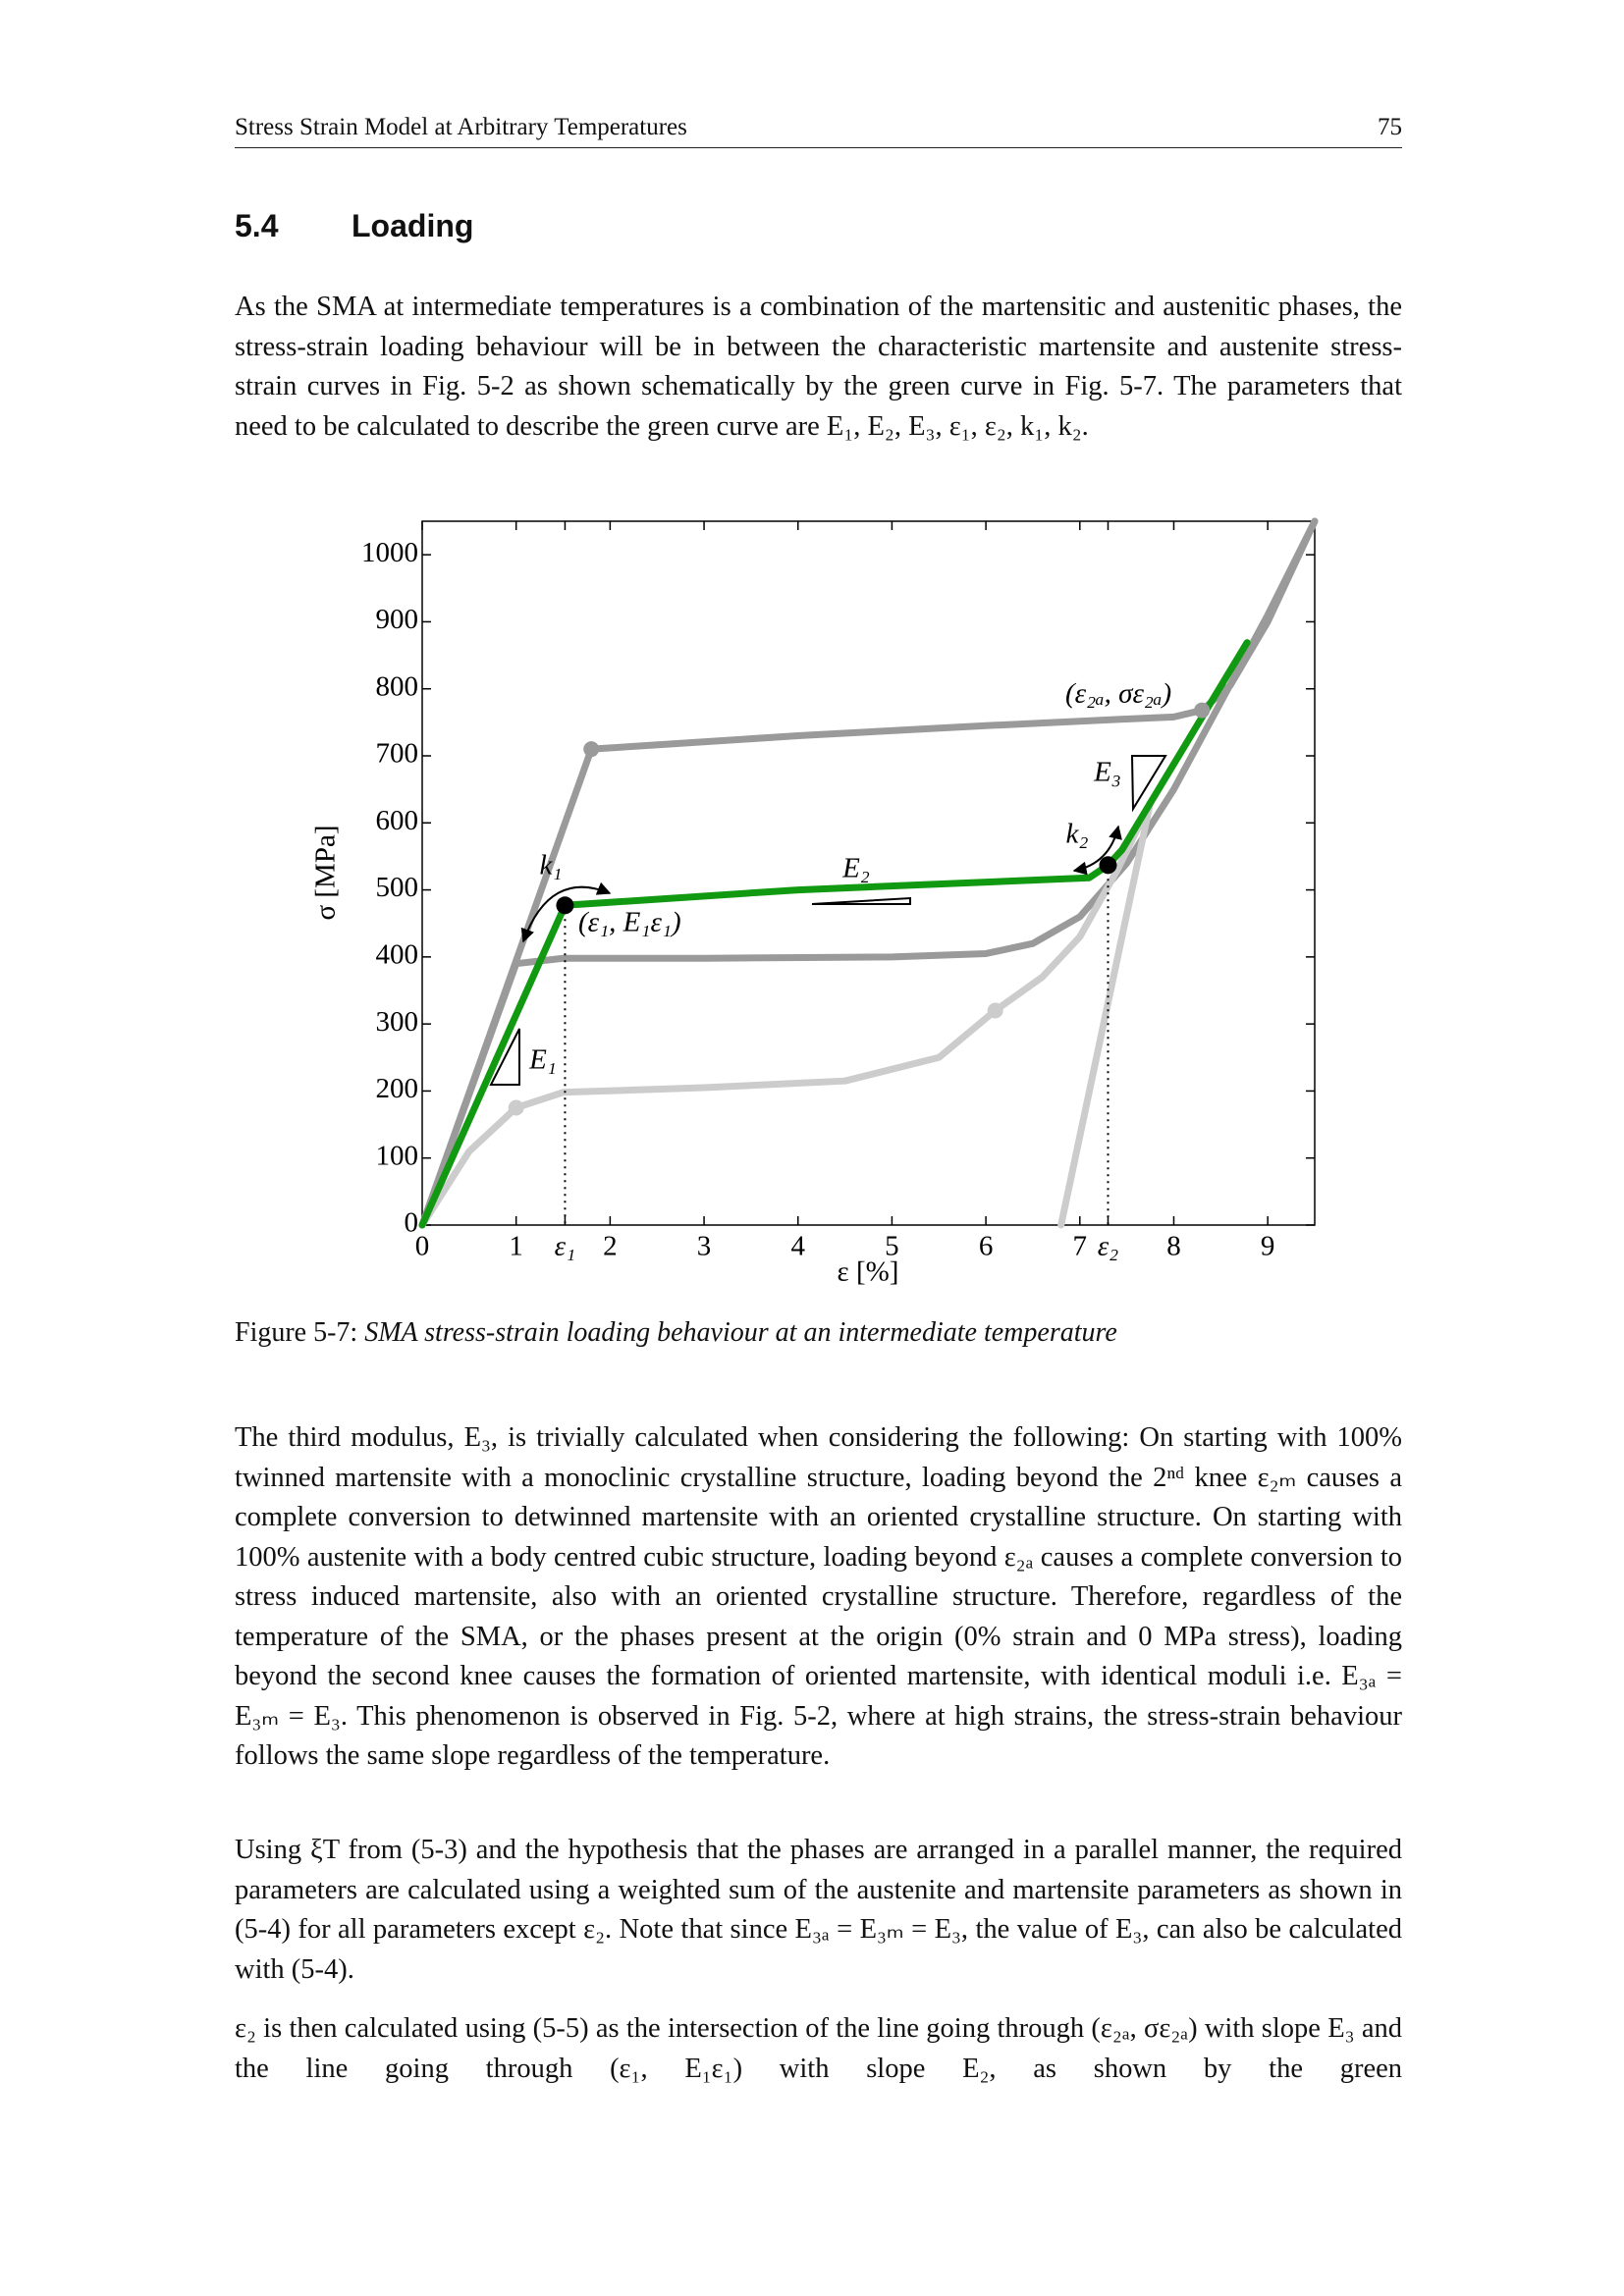  What do you see at coordinates (1080, 1246) in the screenshot?
I see `x-tick-label: 7` at bounding box center [1080, 1246].